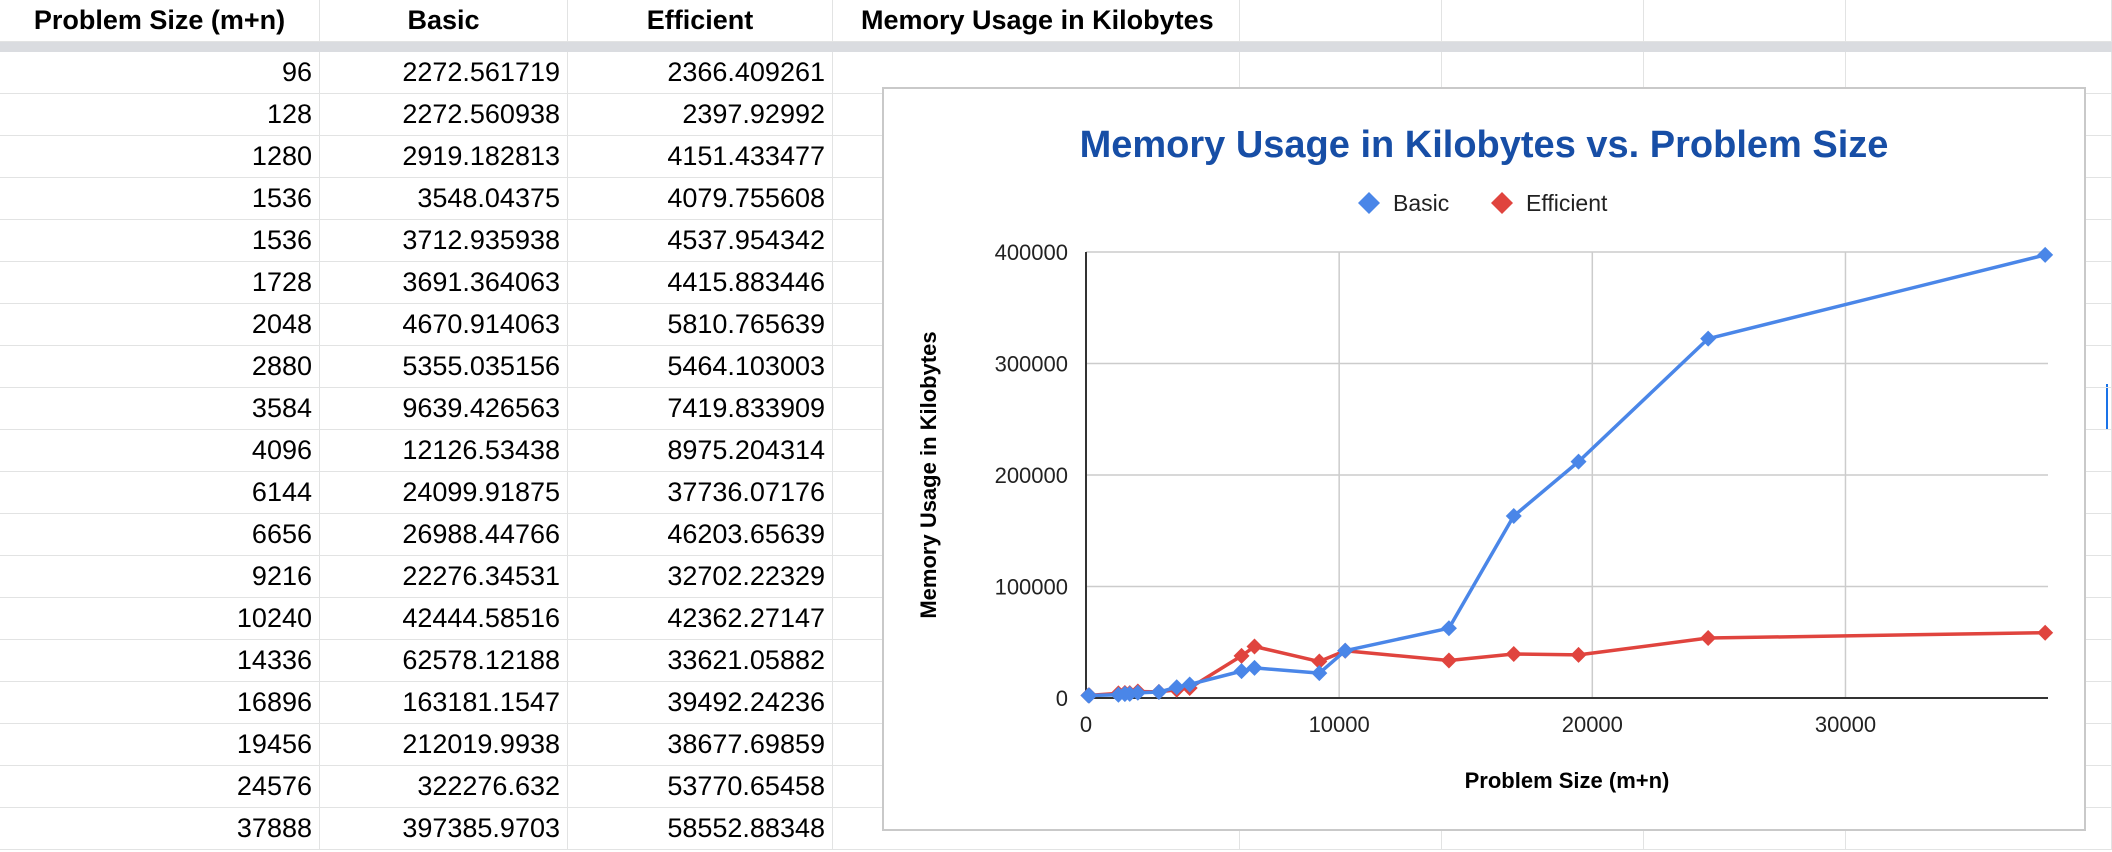 This screenshot has height=852, width=2112. What do you see at coordinates (160, 619) in the screenshot?
I see `table-cell: 10240` at bounding box center [160, 619].